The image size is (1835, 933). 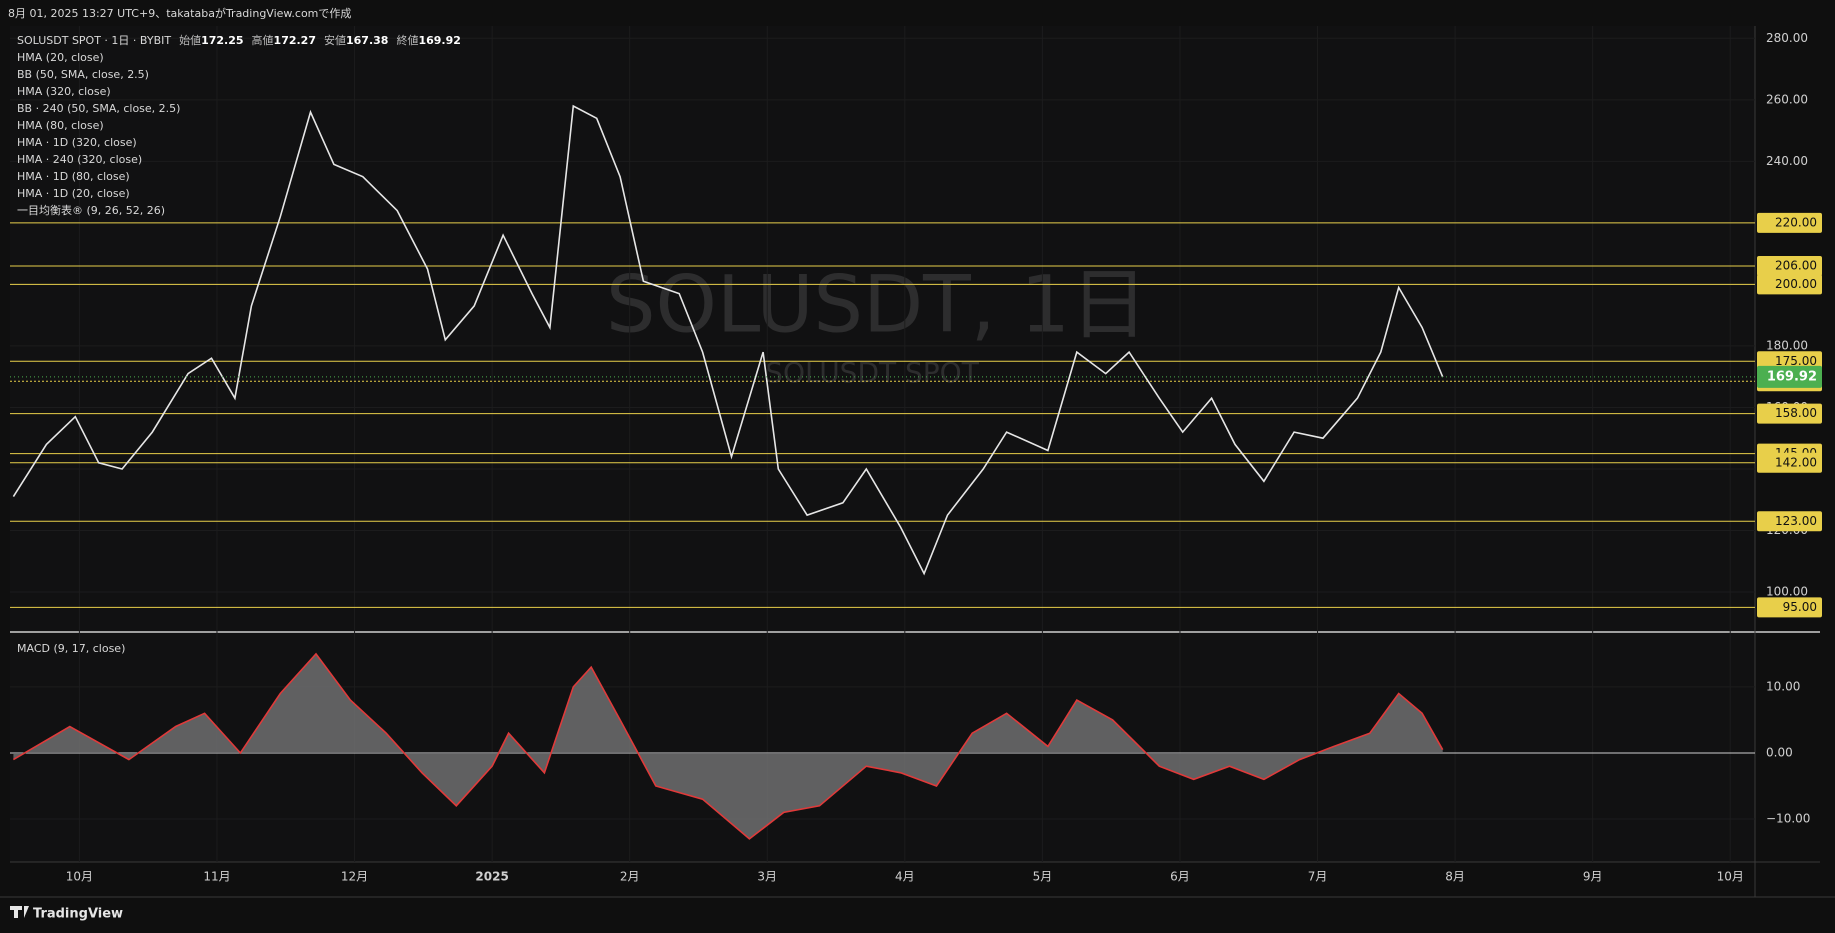 I want to click on x-tick-label: 2025, so click(x=491, y=877).